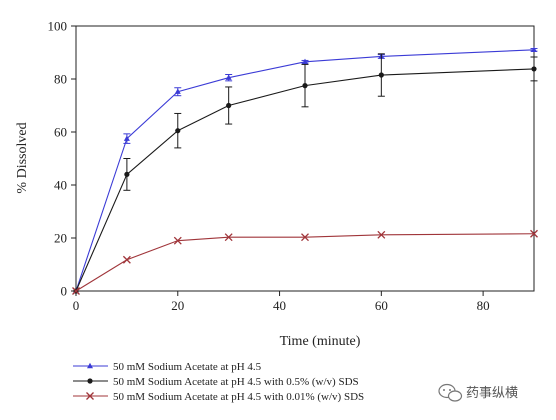 This screenshot has height=420, width=556. I want to click on y-tick-label: 40, so click(60, 185).